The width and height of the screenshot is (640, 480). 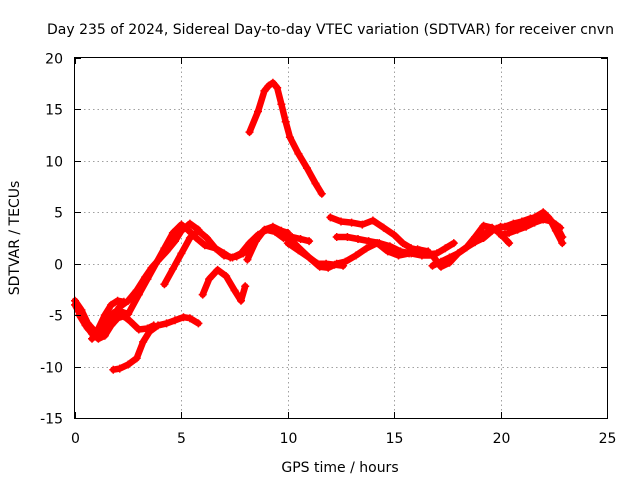 I want to click on x-tick-label: 20, so click(x=502, y=439).